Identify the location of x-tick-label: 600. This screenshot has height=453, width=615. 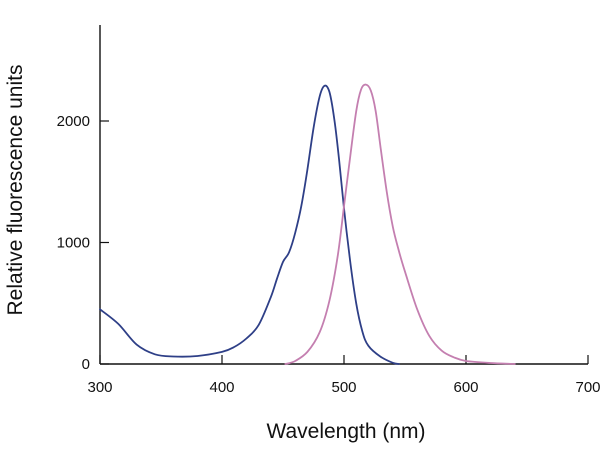
(465, 387).